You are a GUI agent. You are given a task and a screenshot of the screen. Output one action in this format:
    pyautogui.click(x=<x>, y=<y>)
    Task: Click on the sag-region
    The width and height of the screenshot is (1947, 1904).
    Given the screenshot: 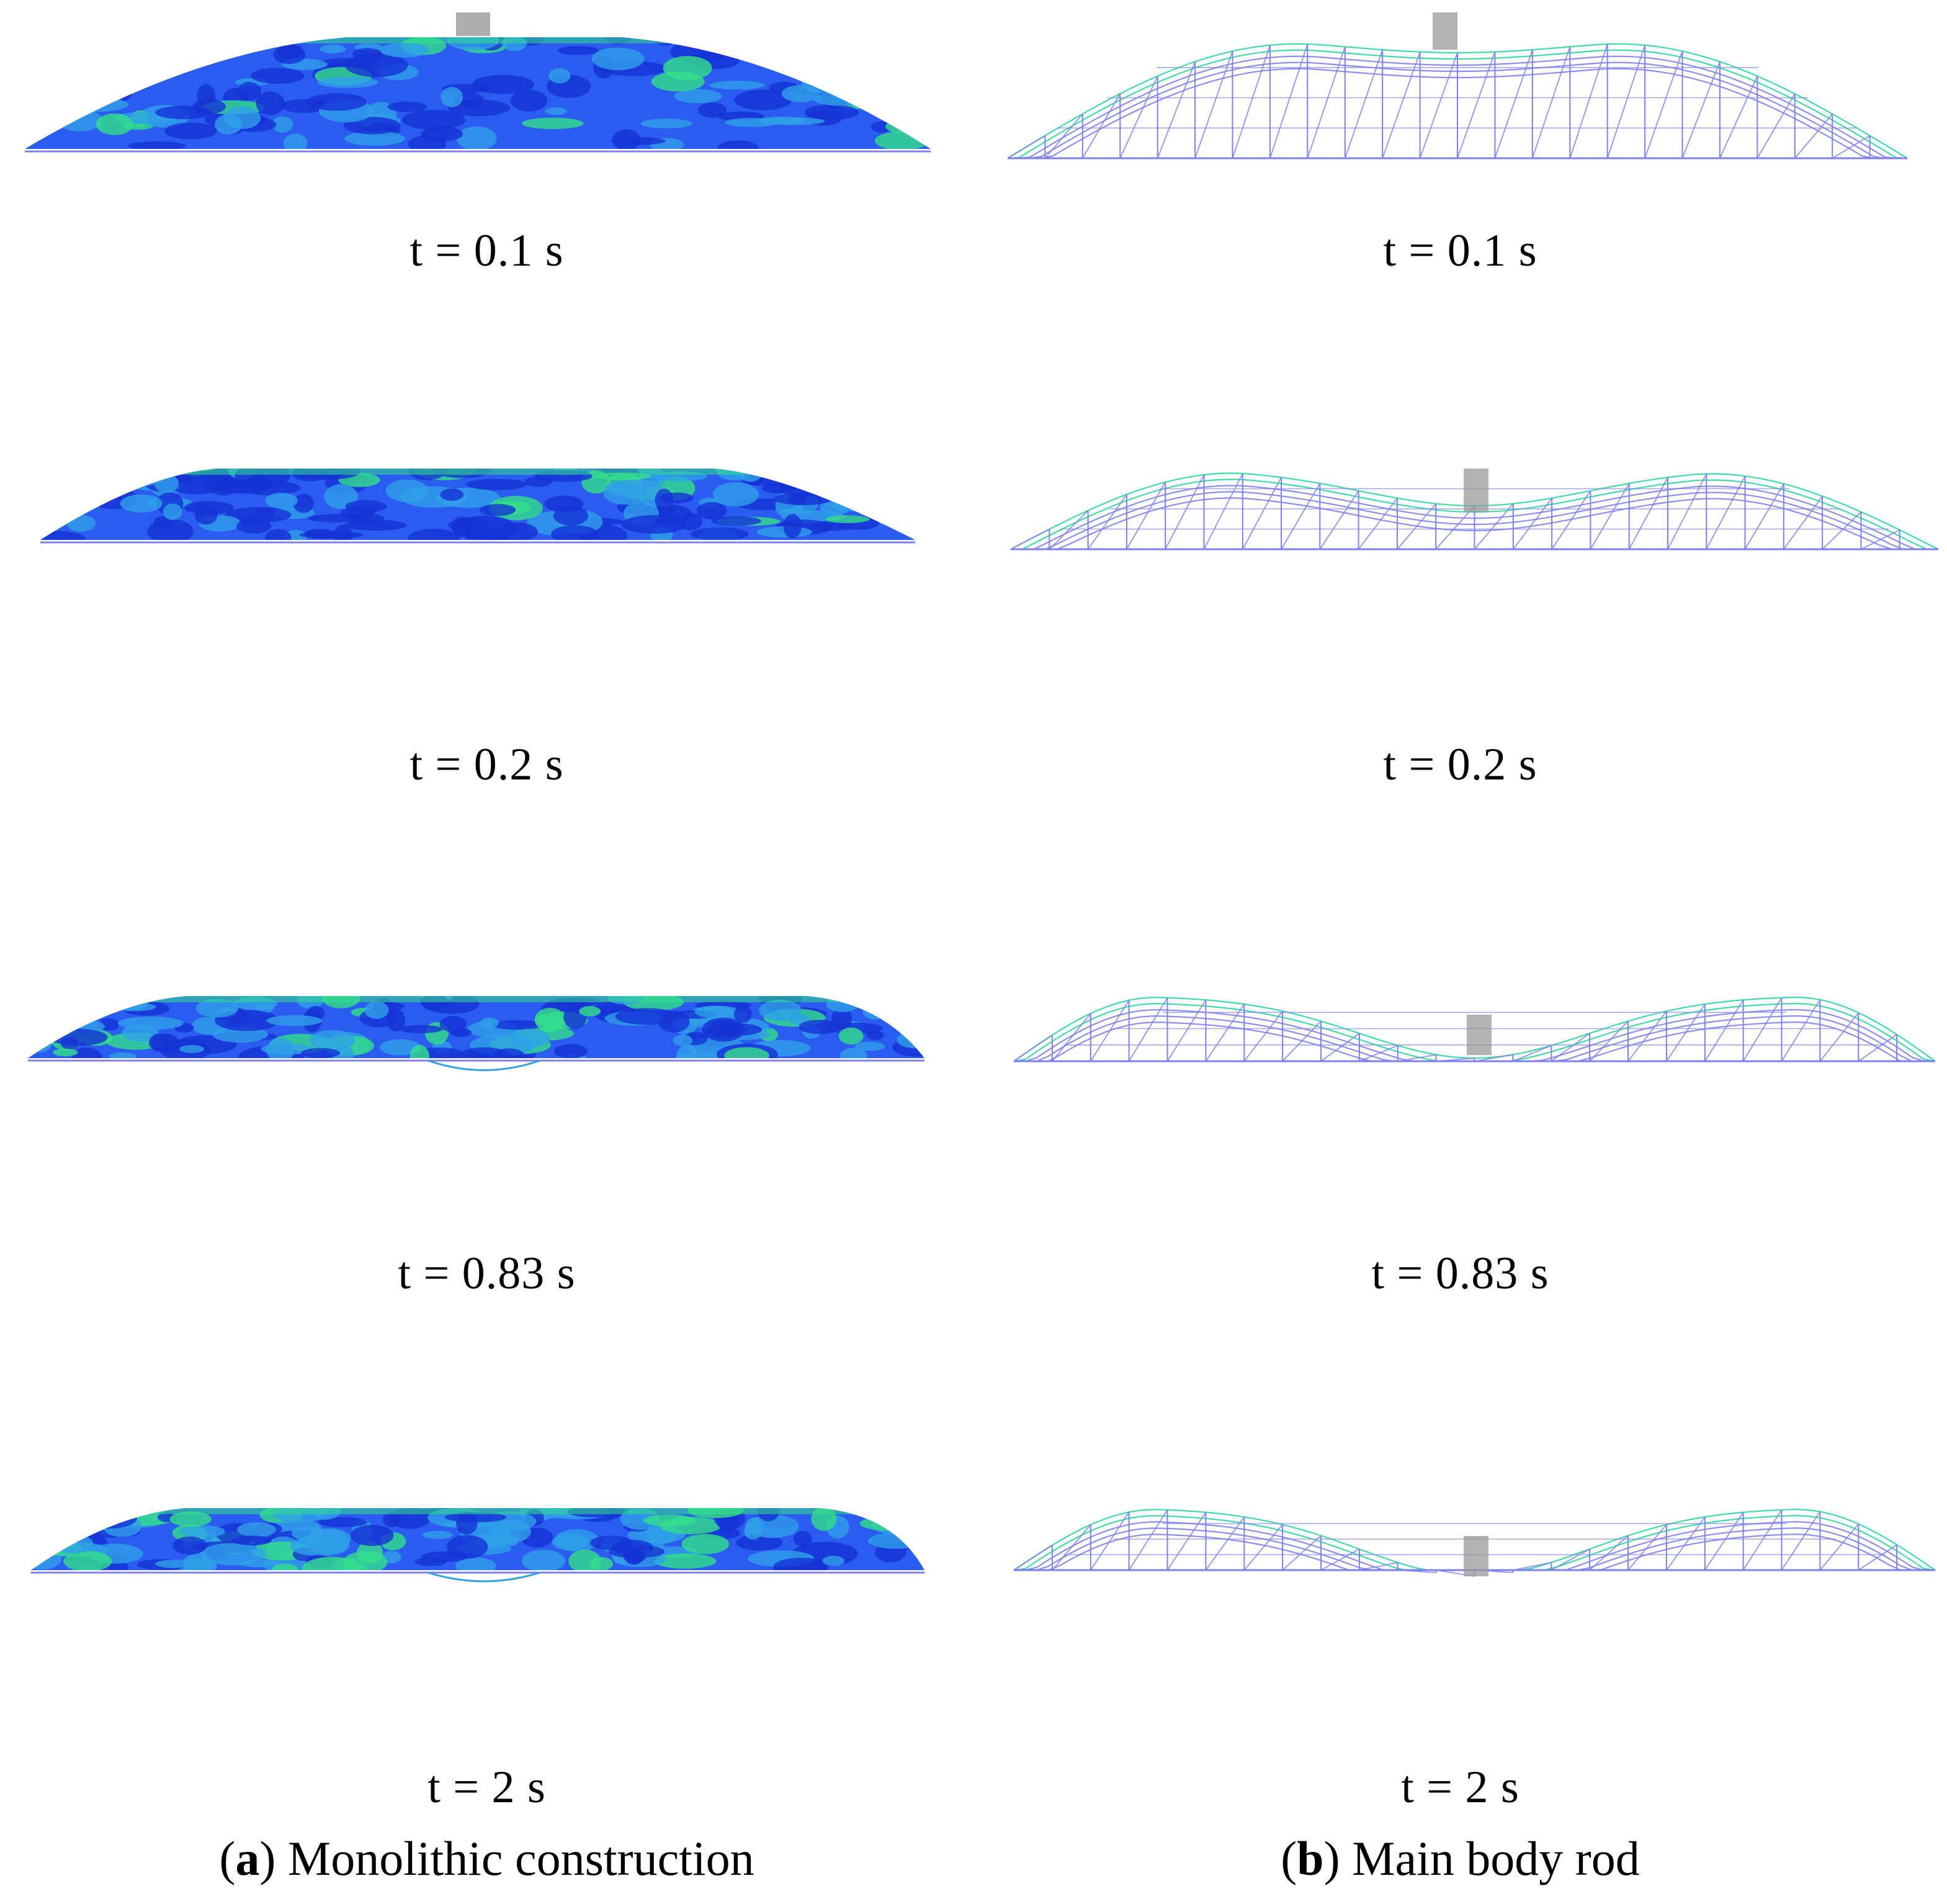 What is the action you would take?
    pyautogui.click(x=483, y=1065)
    